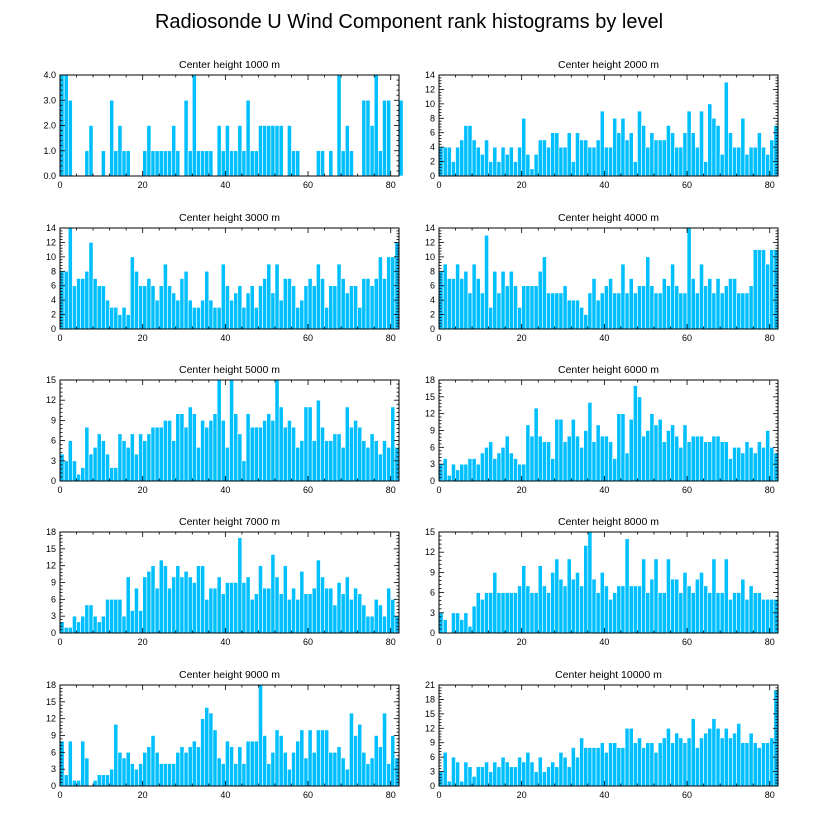  What do you see at coordinates (604, 795) in the screenshot?
I see `x-tick-label: 40` at bounding box center [604, 795].